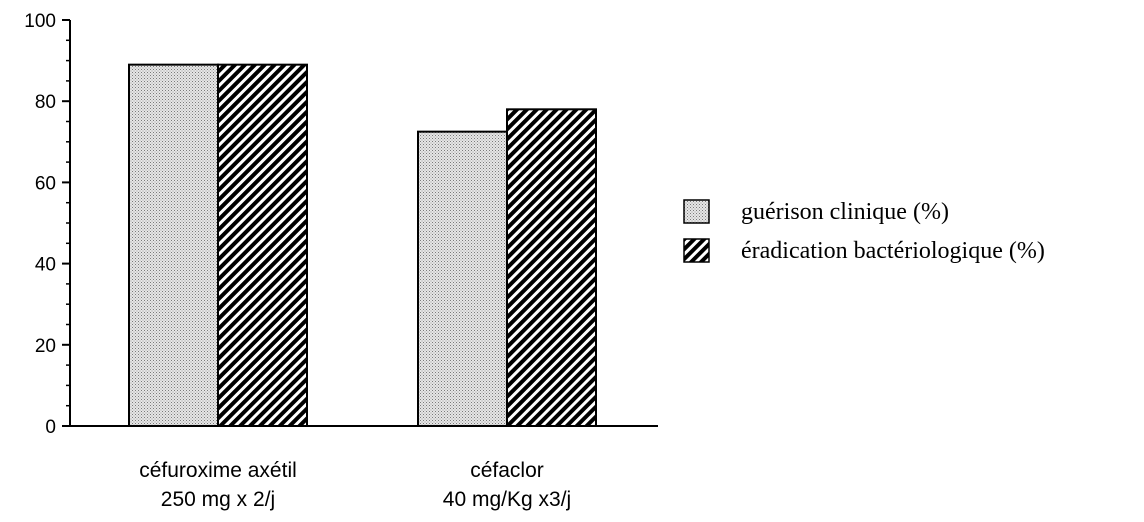  I want to click on y-tick-label-20: 20, so click(45, 346).